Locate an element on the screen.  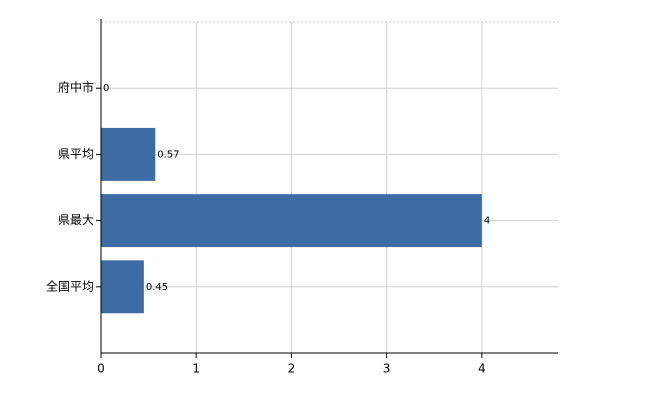
y-tick-label: 府中市 is located at coordinates (76, 87).